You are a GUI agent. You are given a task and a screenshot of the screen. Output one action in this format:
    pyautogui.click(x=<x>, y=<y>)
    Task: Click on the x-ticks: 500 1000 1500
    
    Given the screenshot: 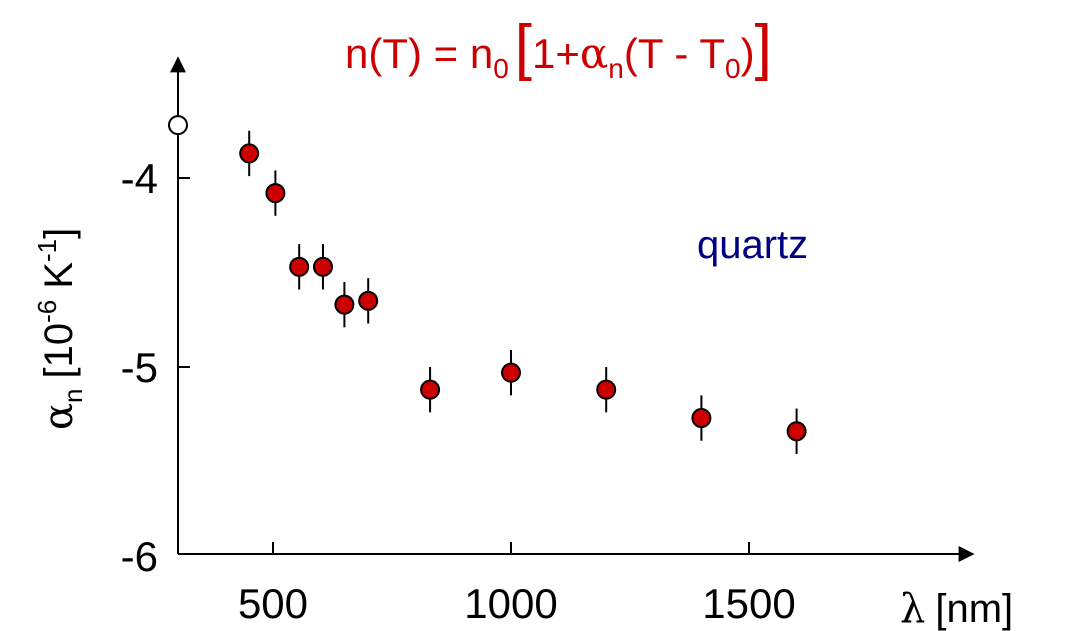 What is the action you would take?
    pyautogui.click(x=517, y=584)
    